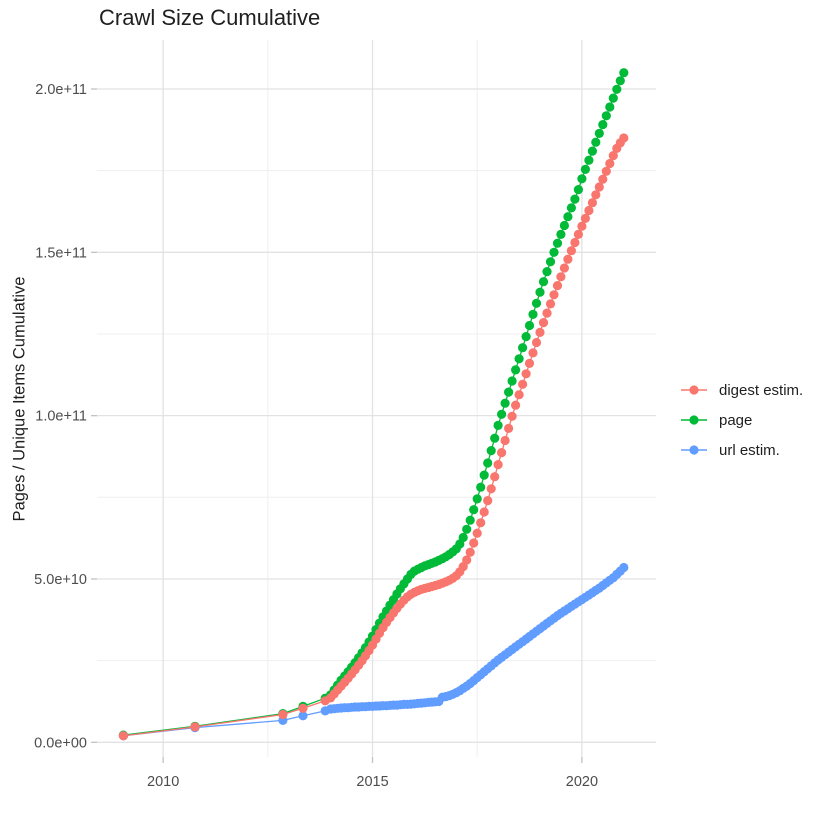  I want to click on legend-item-url-estim: url estim., so click(741, 450).